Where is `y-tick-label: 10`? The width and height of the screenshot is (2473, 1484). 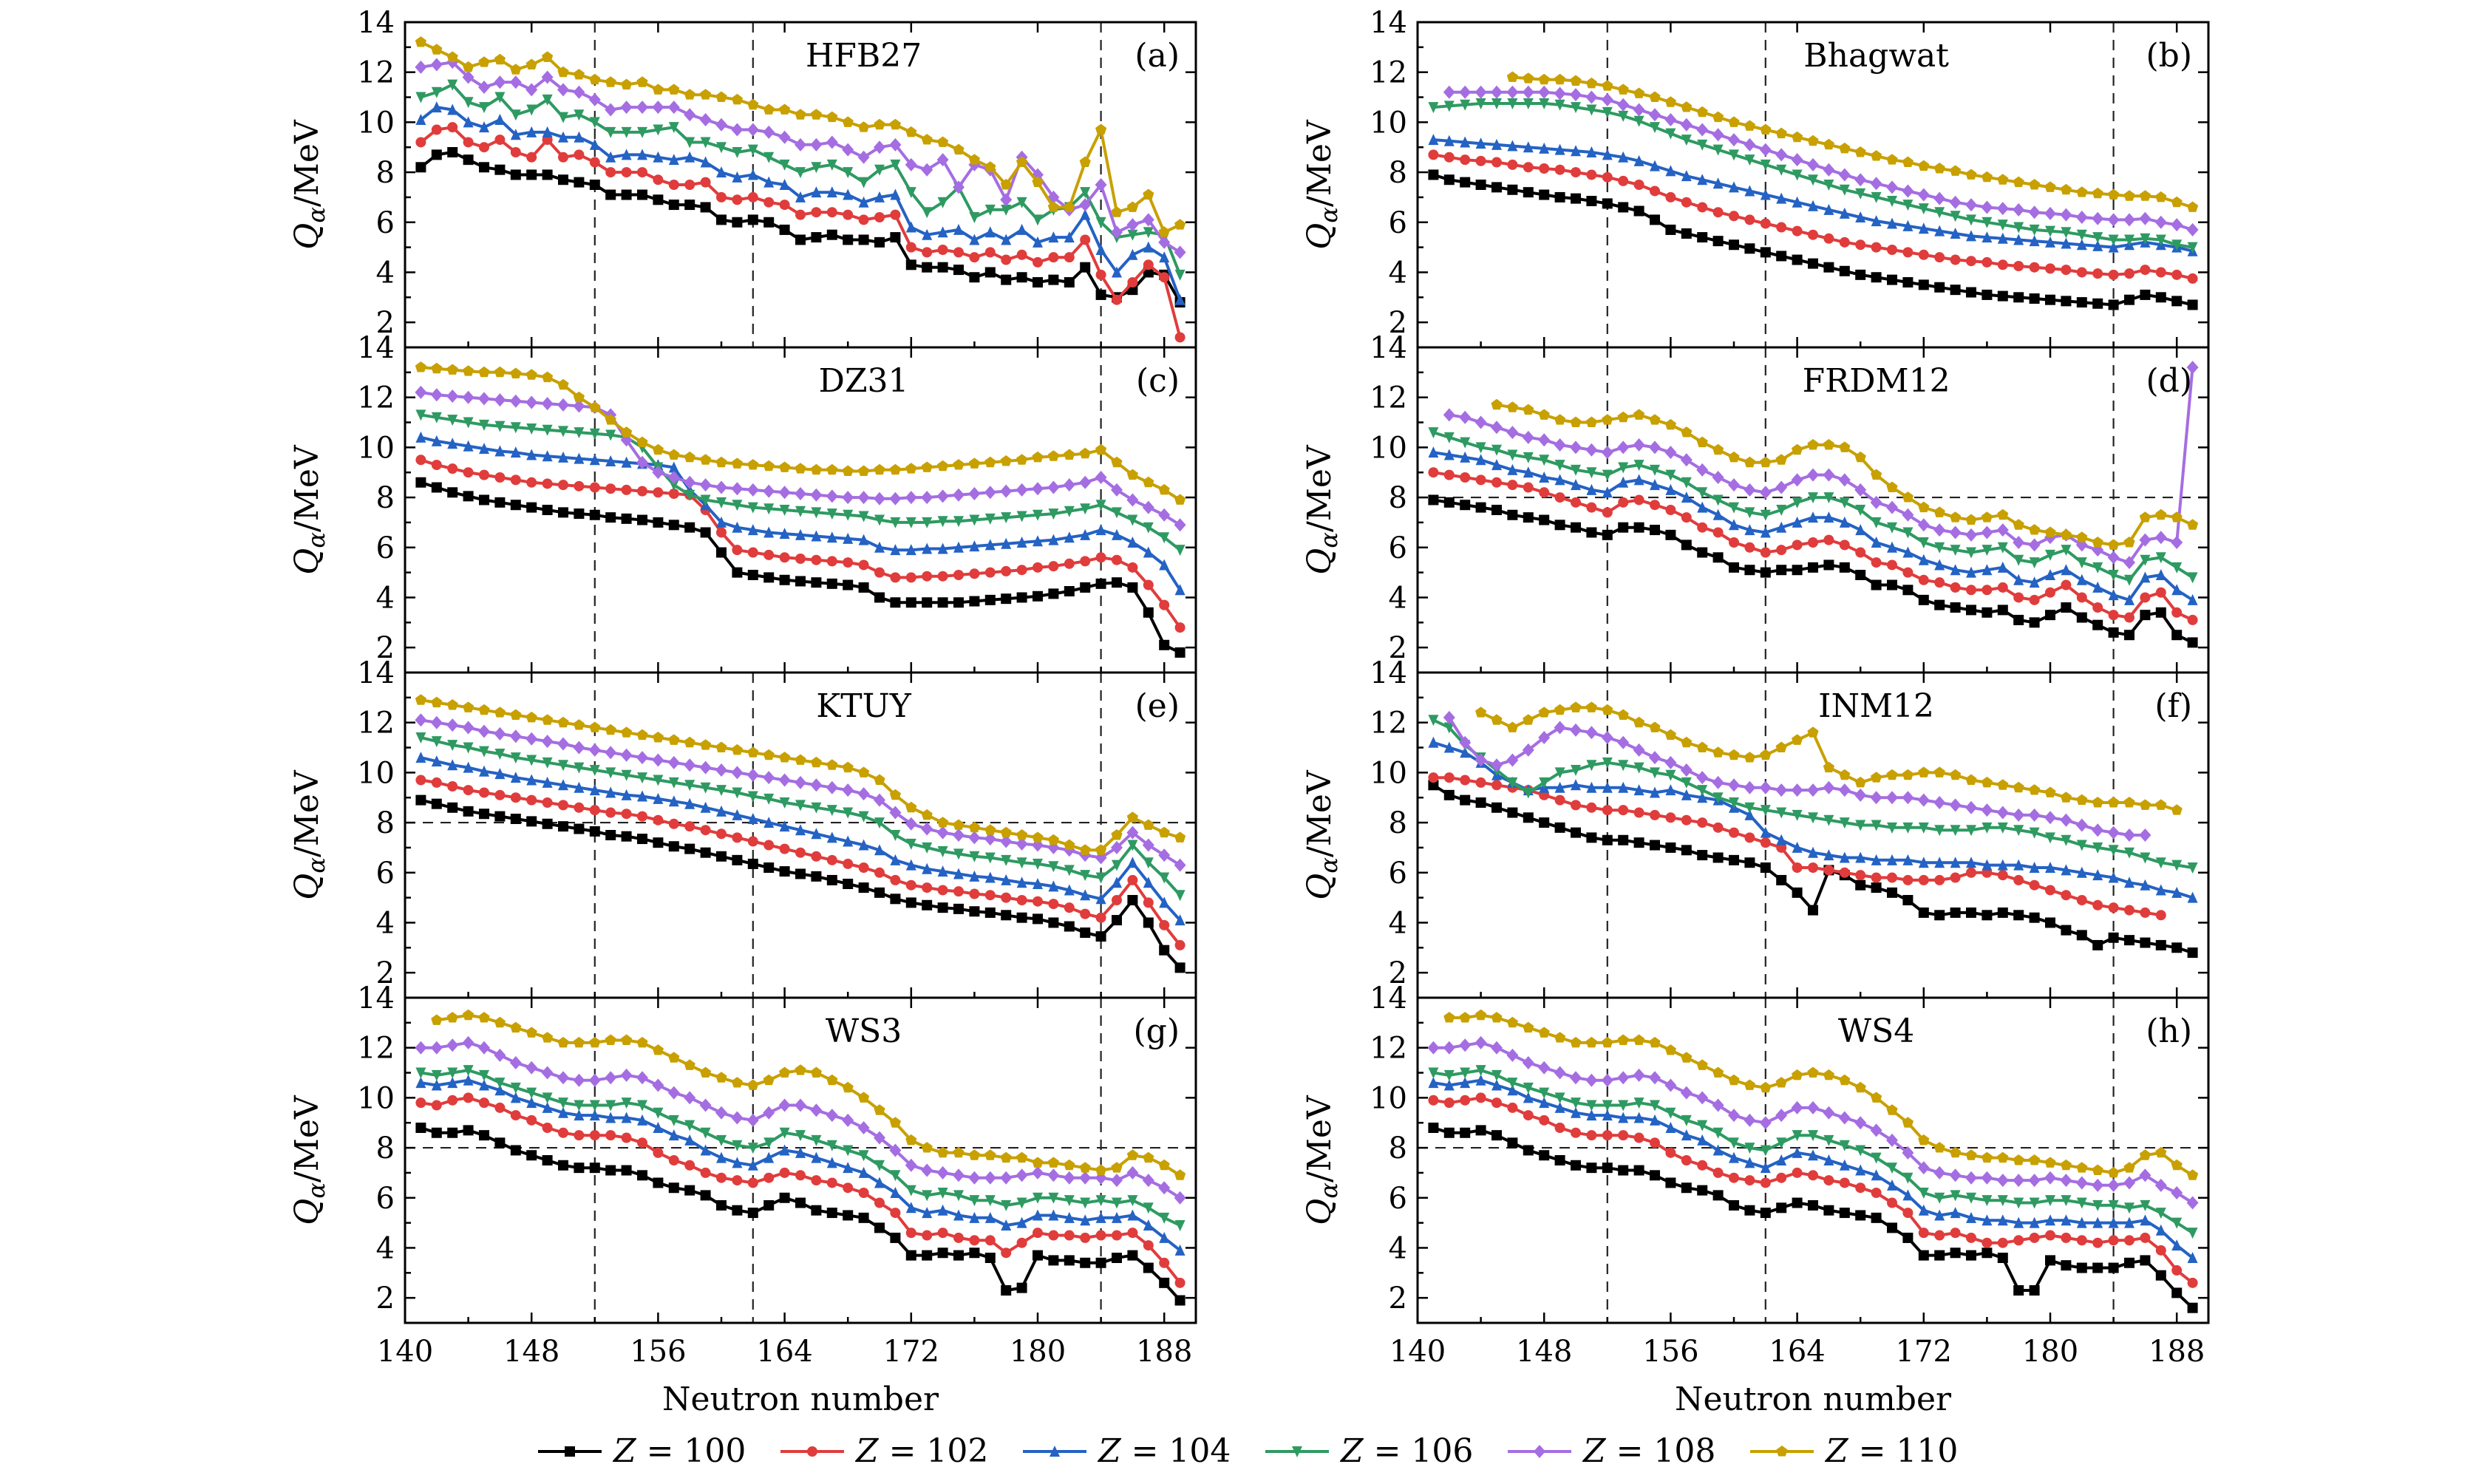 y-tick-label: 10 is located at coordinates (1388, 1098).